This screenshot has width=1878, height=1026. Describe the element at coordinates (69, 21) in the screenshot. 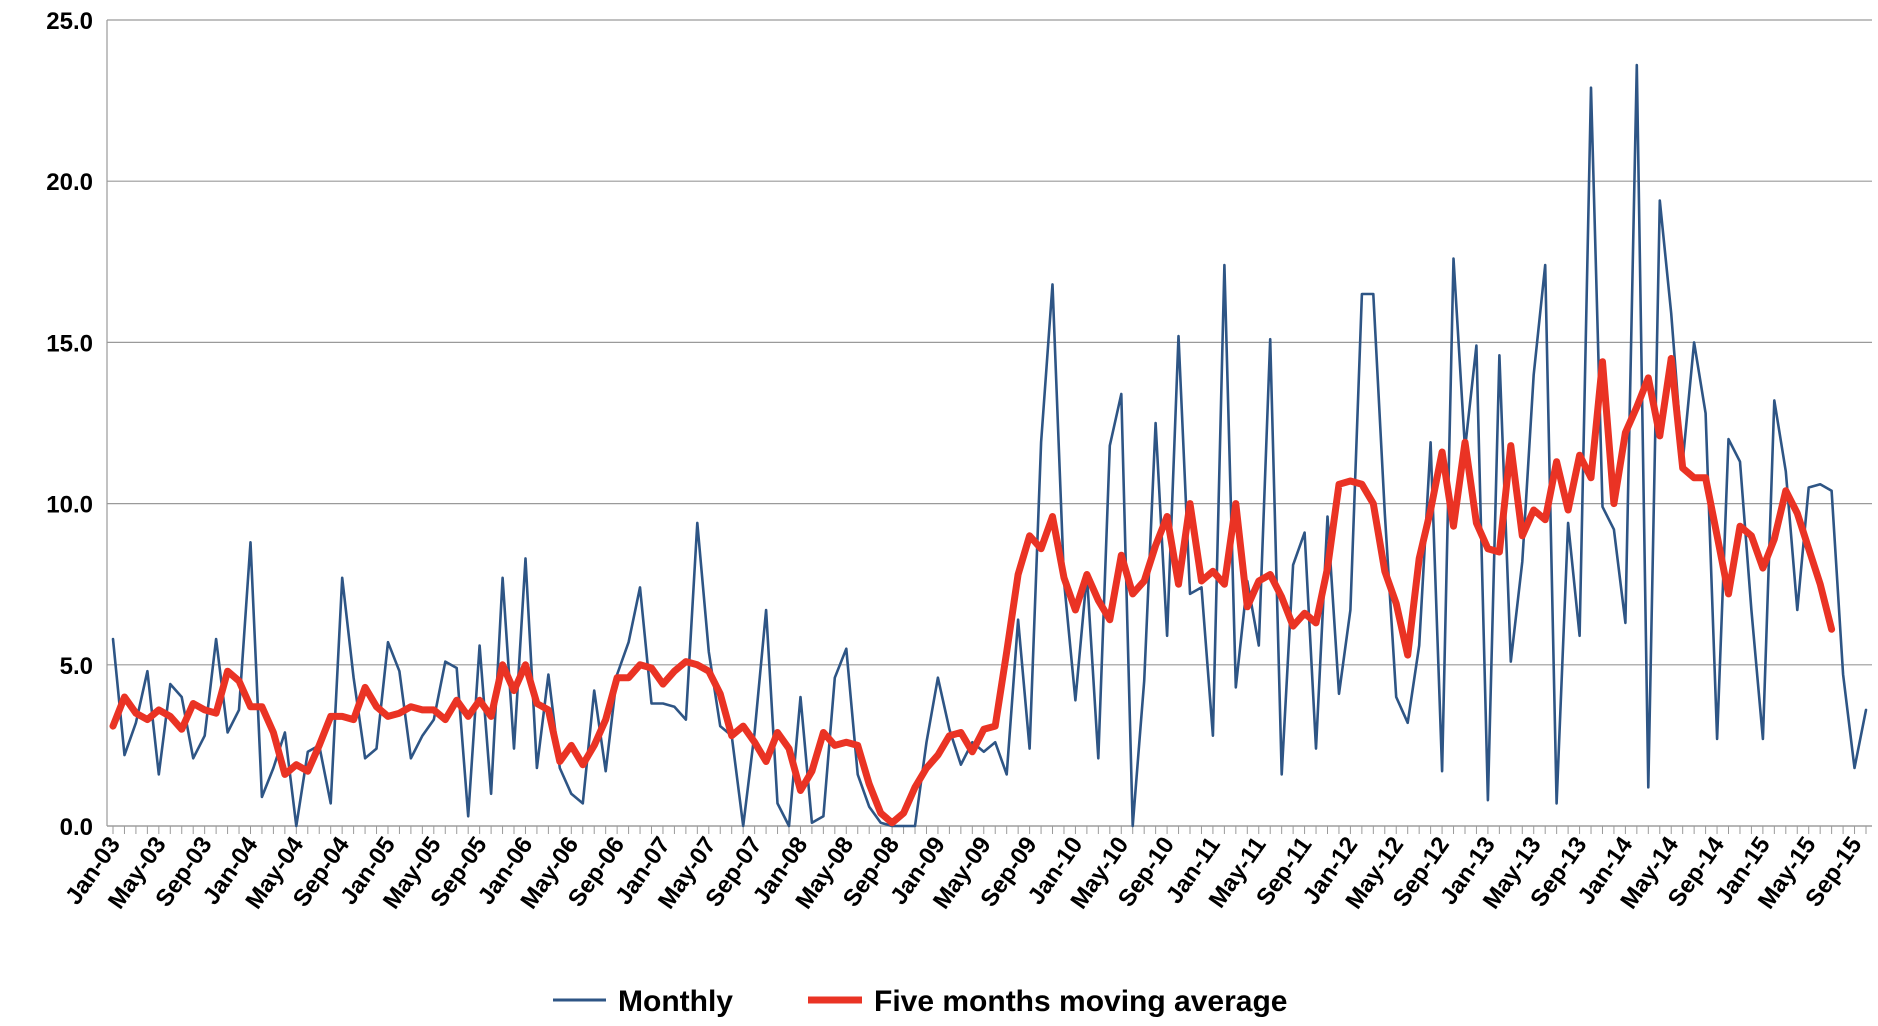

I see `y-tick-label: 25.0` at that location.